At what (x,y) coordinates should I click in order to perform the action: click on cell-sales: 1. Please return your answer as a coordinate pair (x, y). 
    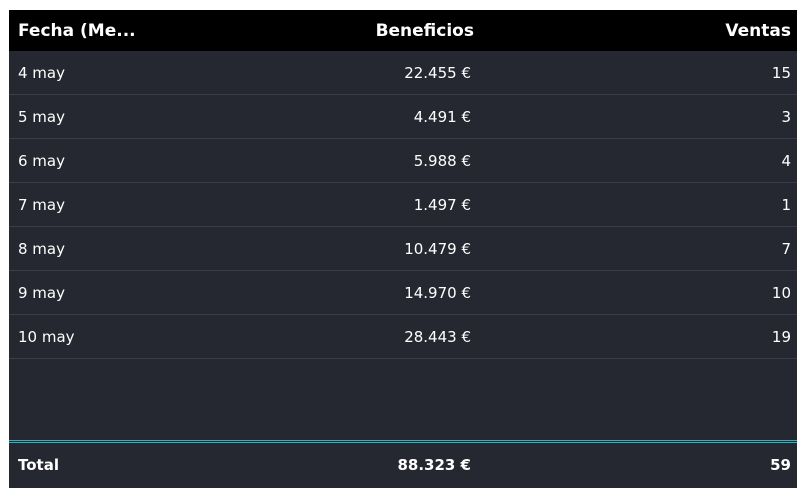
    Looking at the image, I should click on (786, 205).